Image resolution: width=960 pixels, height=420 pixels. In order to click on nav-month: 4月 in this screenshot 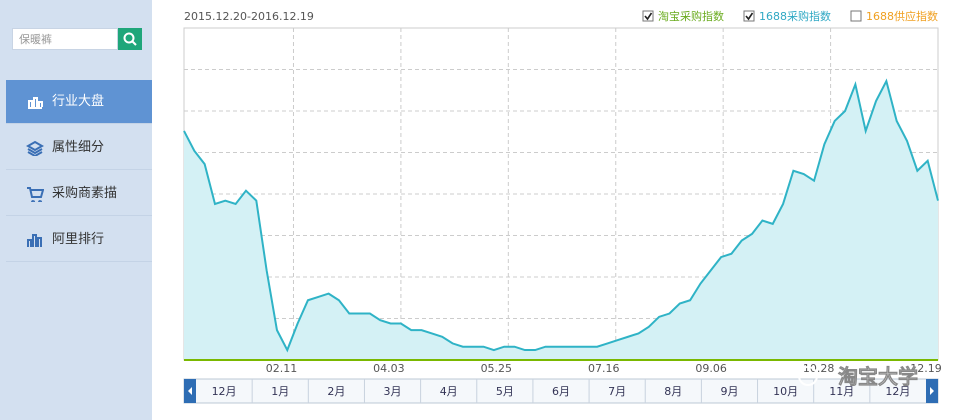, I will do `click(449, 391)`.